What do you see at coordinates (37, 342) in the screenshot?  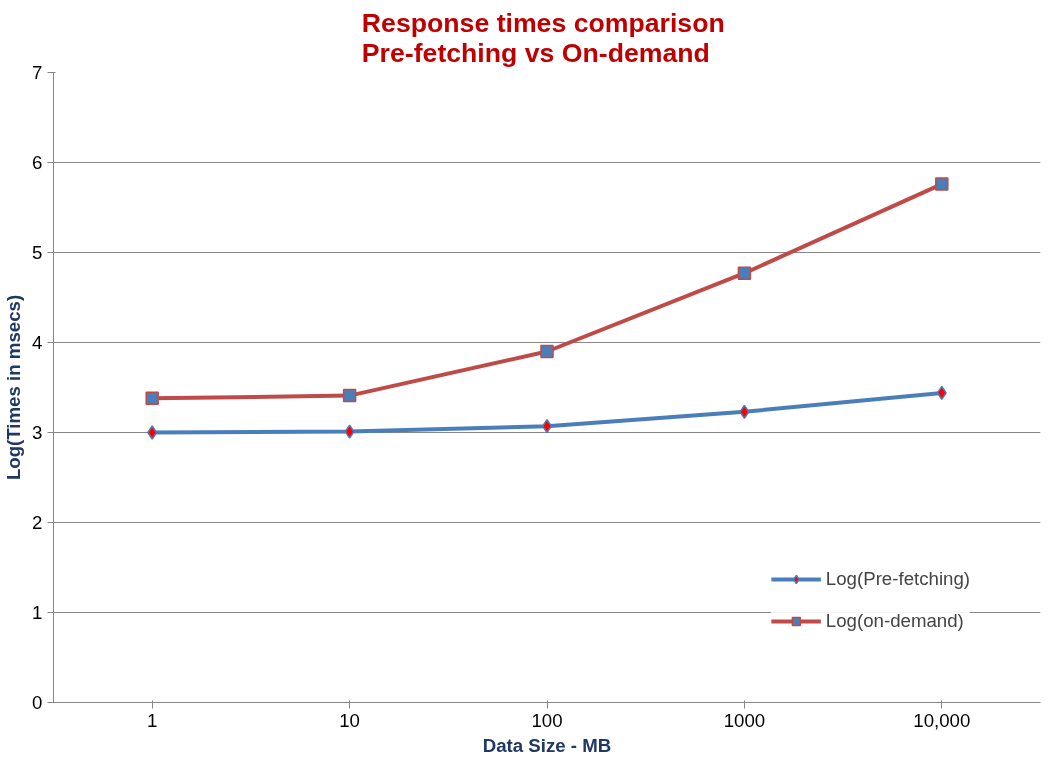 I see `y-tick-label: 4` at bounding box center [37, 342].